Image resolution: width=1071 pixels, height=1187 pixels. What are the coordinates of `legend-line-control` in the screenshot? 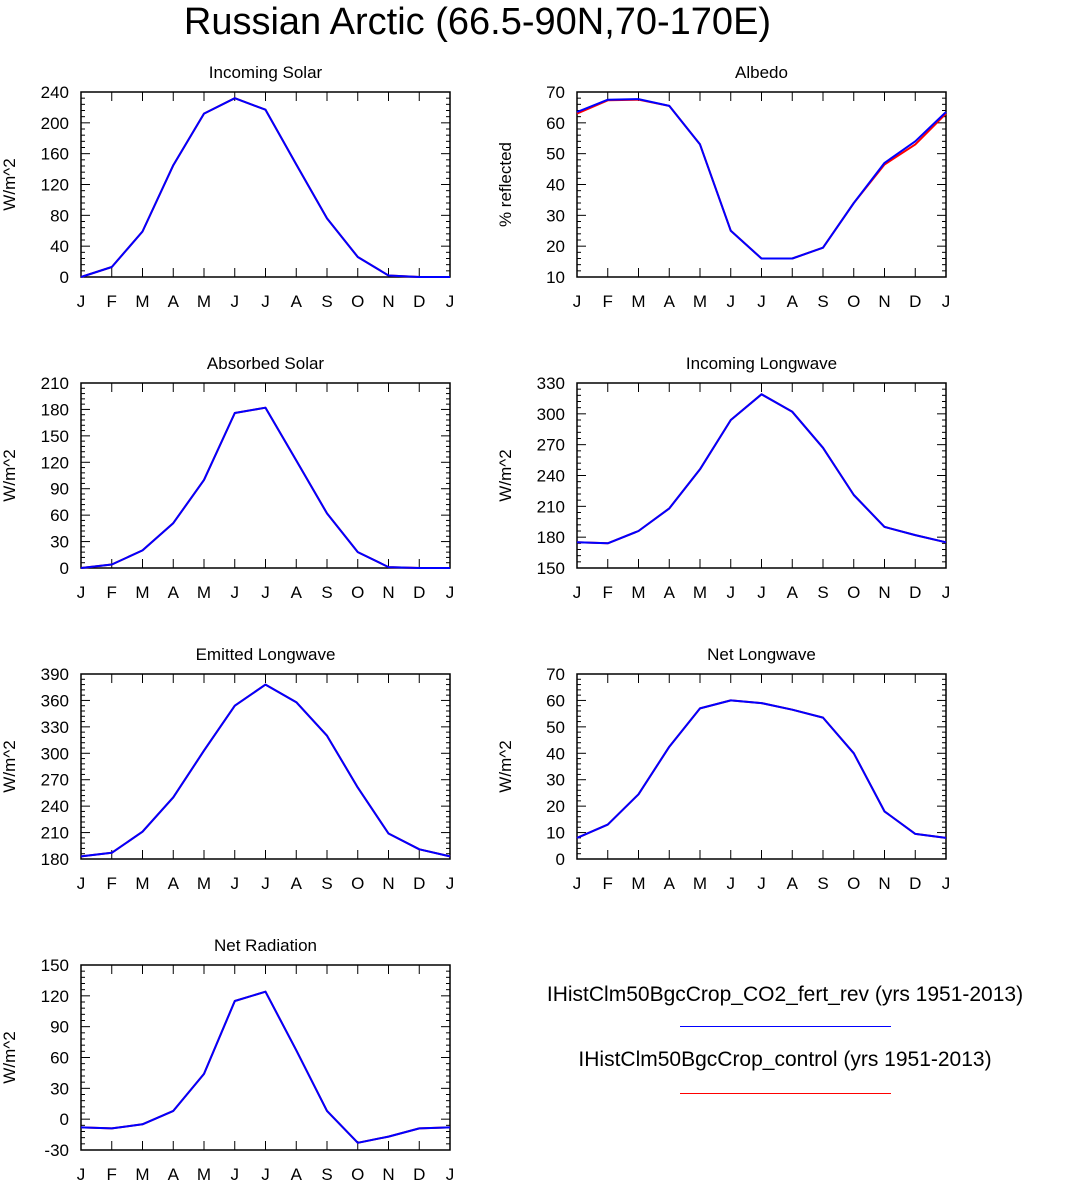 It's located at (785, 1093).